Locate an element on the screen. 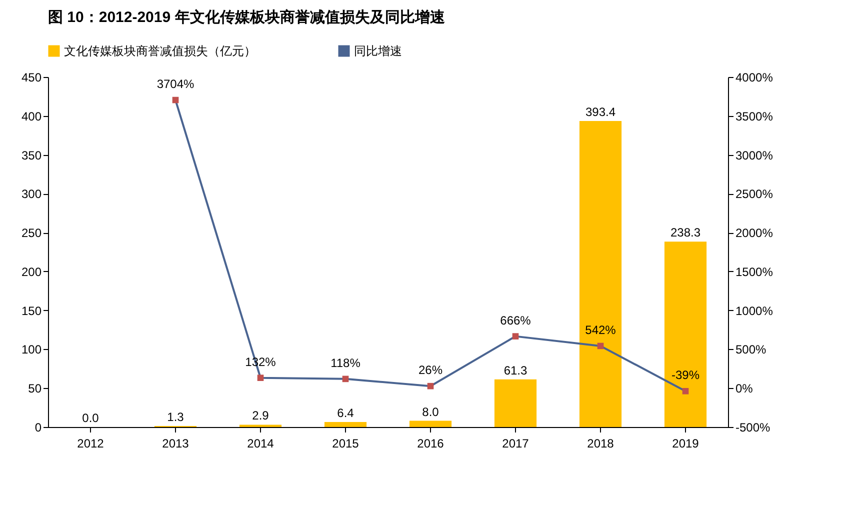 The height and width of the screenshot is (528, 848). data-label: 1.3 is located at coordinates (175, 417).